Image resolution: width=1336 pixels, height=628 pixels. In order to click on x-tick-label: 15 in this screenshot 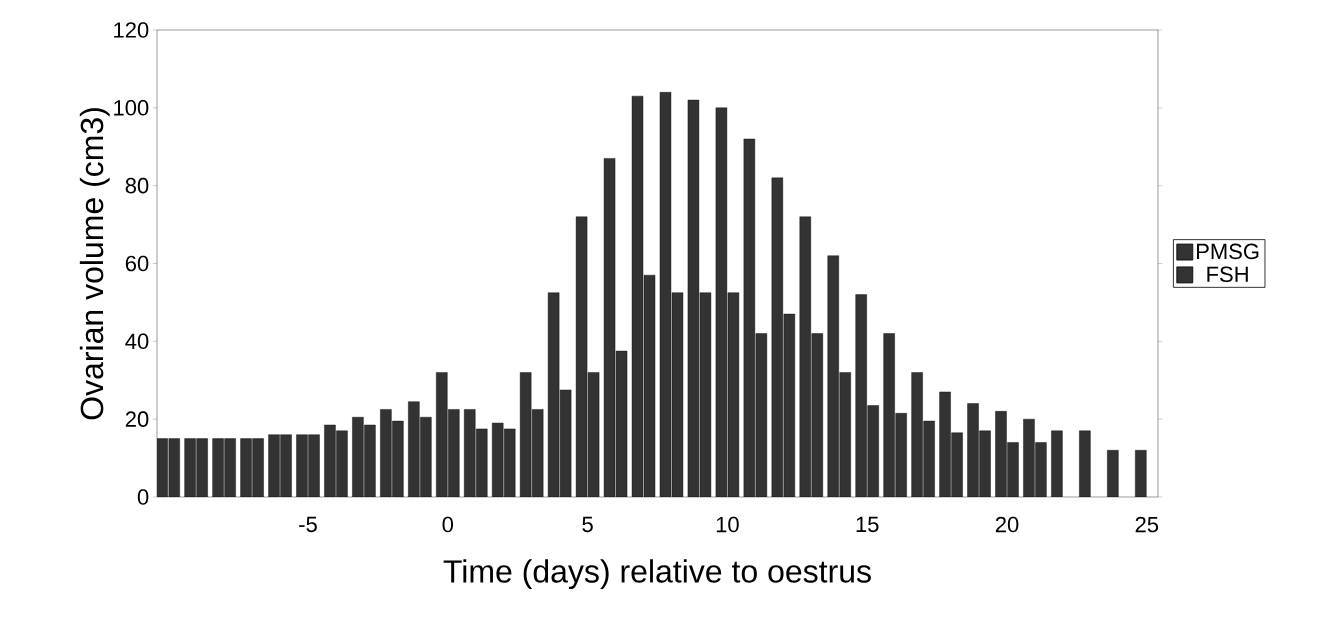, I will do `click(867, 524)`.